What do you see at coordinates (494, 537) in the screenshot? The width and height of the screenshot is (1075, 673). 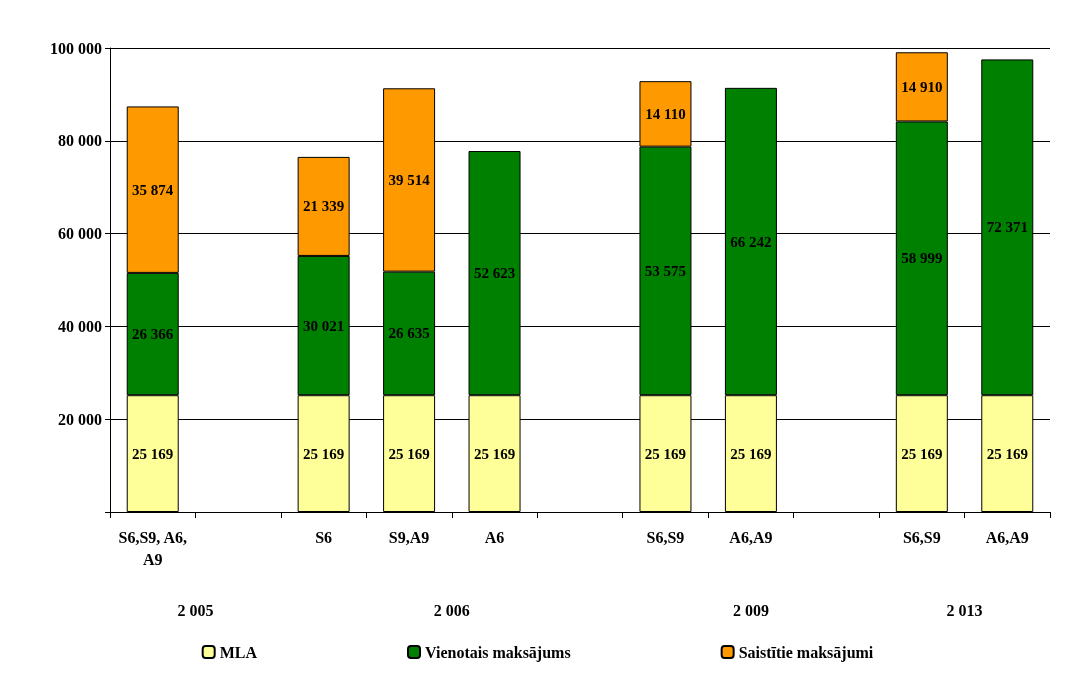 I see `x-tick-label: A6` at bounding box center [494, 537].